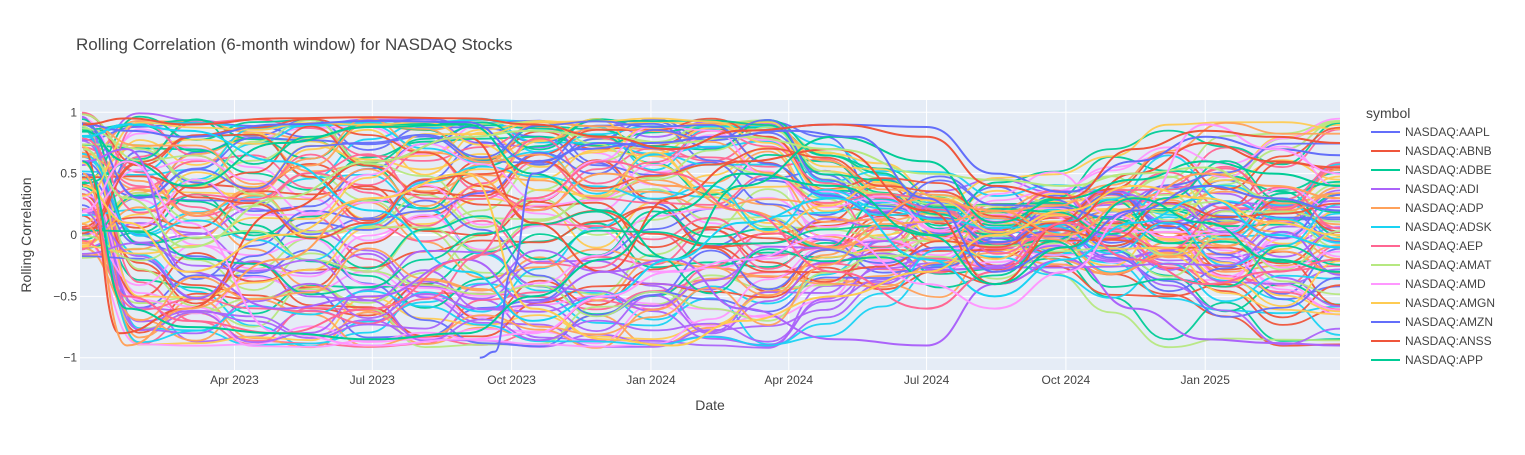 This screenshot has height=455, width=1525. I want to click on x-tick-label: Jul 2024, so click(927, 380).